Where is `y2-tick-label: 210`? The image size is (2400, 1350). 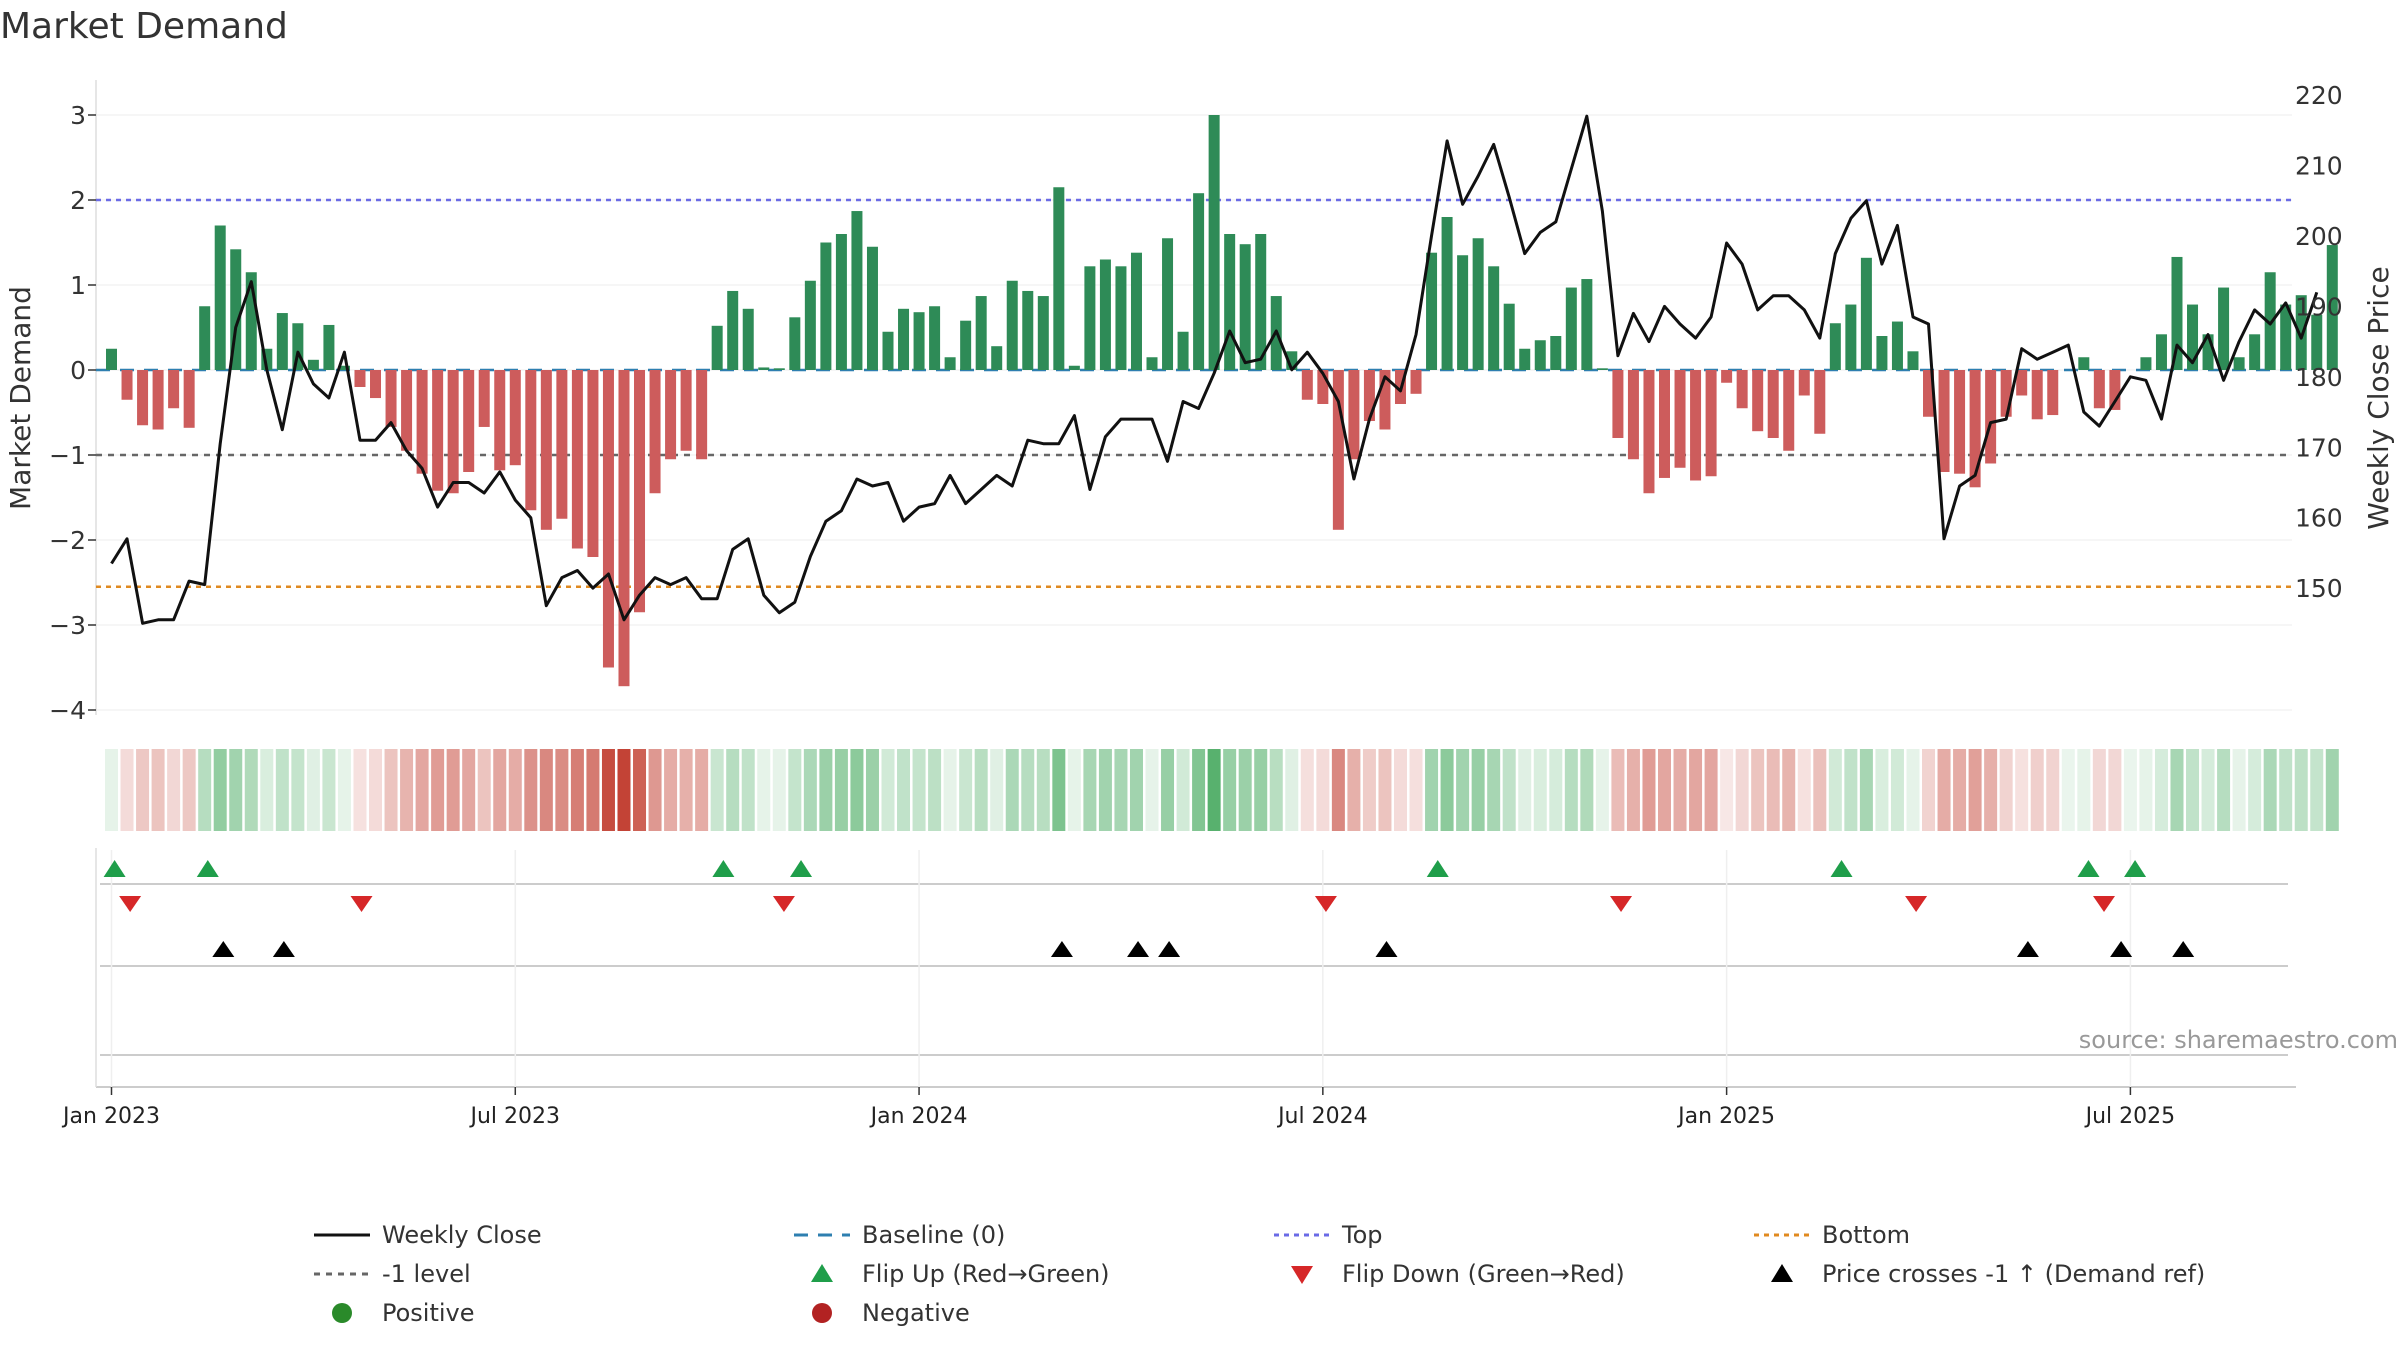
y2-tick-label: 210 is located at coordinates (2319, 166).